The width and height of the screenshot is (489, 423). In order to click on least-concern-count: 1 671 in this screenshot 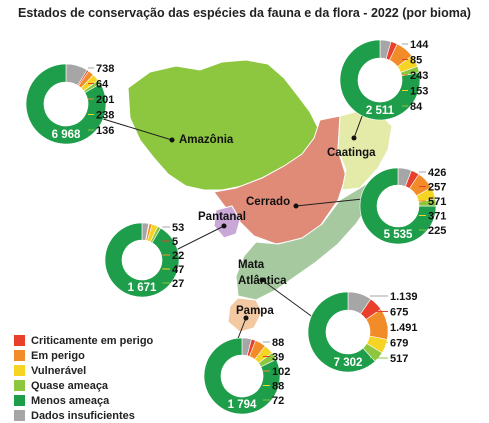, I will do `click(142, 288)`.